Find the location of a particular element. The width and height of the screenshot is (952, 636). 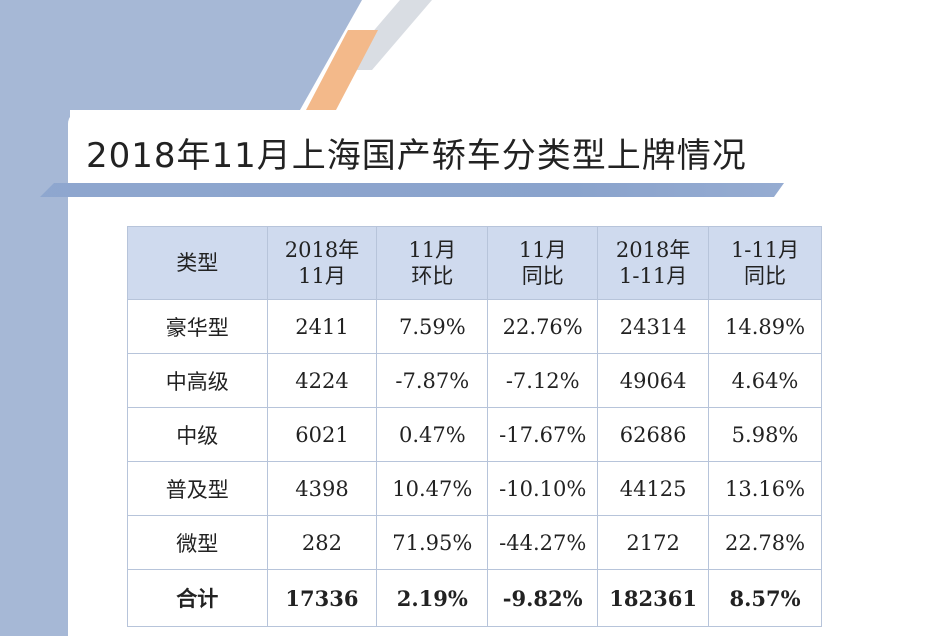

cell-value: 282 is located at coordinates (322, 542).